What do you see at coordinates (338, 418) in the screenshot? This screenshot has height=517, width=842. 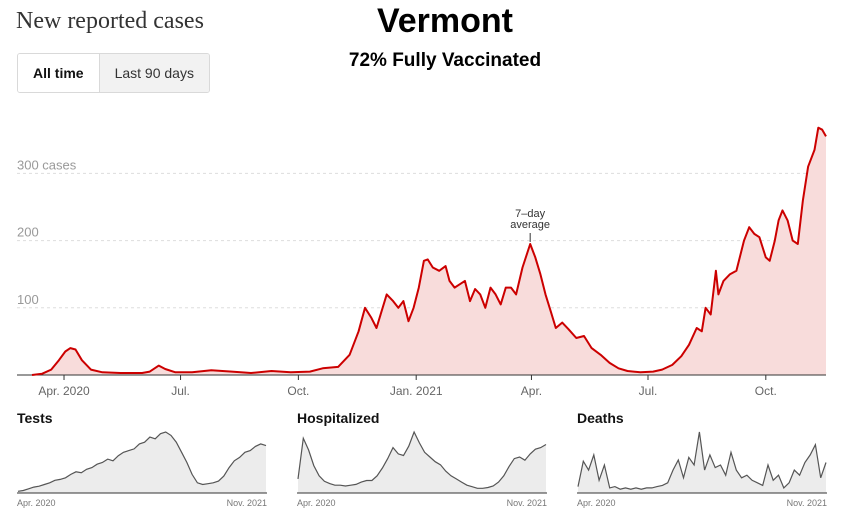 I see `hospitalized-title: Hospitalized` at bounding box center [338, 418].